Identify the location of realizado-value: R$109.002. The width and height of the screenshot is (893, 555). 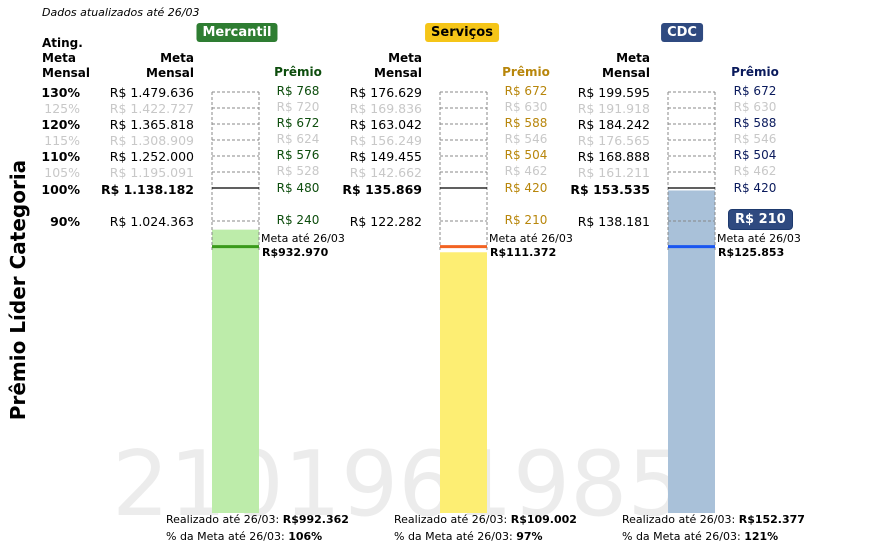
(543, 519).